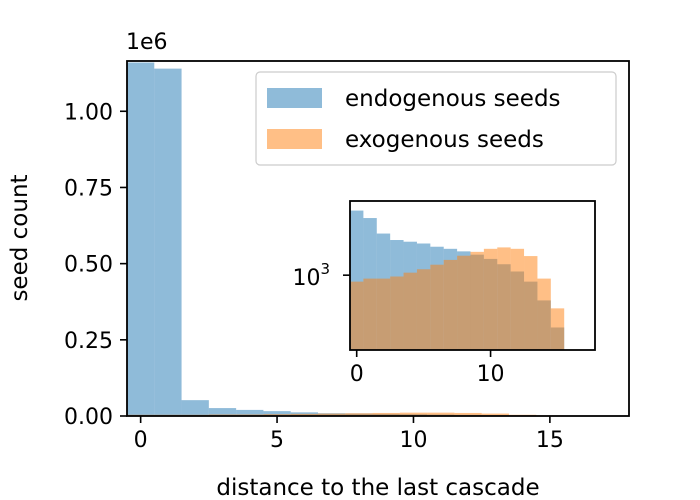 Image resolution: width=700 pixels, height=500 pixels. I want to click on main-y-tick-label-0: 0.00, so click(88, 417).